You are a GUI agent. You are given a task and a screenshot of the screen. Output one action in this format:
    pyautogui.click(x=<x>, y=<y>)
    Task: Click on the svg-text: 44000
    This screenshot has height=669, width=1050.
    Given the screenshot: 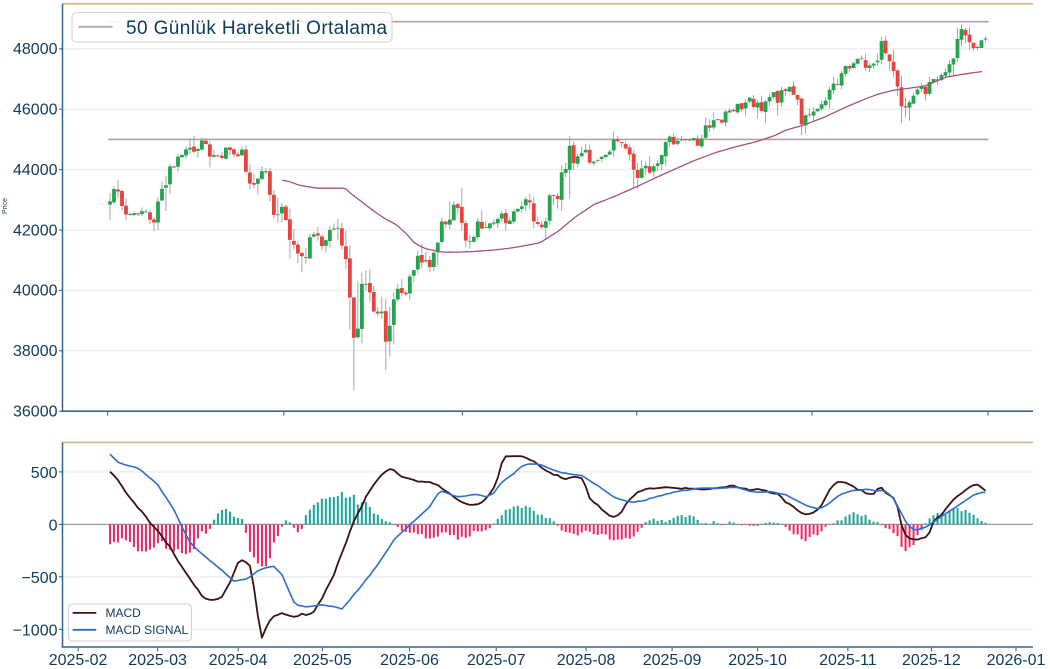 What is the action you would take?
    pyautogui.click(x=35, y=170)
    